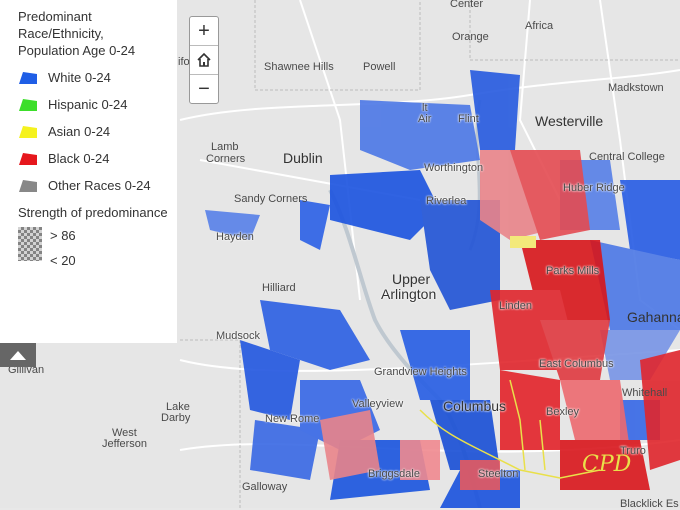  Describe the element at coordinates (454, 168) in the screenshot. I see `place-label: Worthington` at that location.